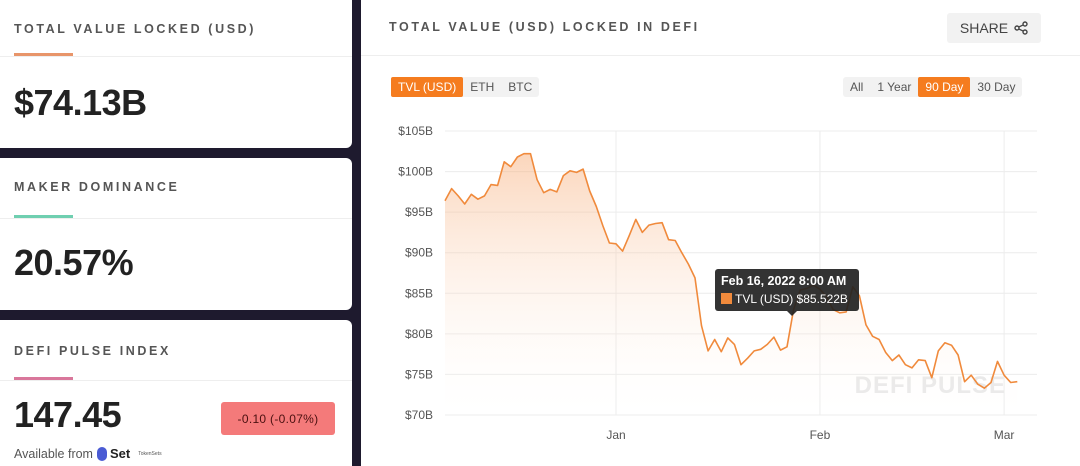  Describe the element at coordinates (176, 234) in the screenshot. I see `maker-dominance-card: MAKER DOMINANCE 20.57%` at that location.